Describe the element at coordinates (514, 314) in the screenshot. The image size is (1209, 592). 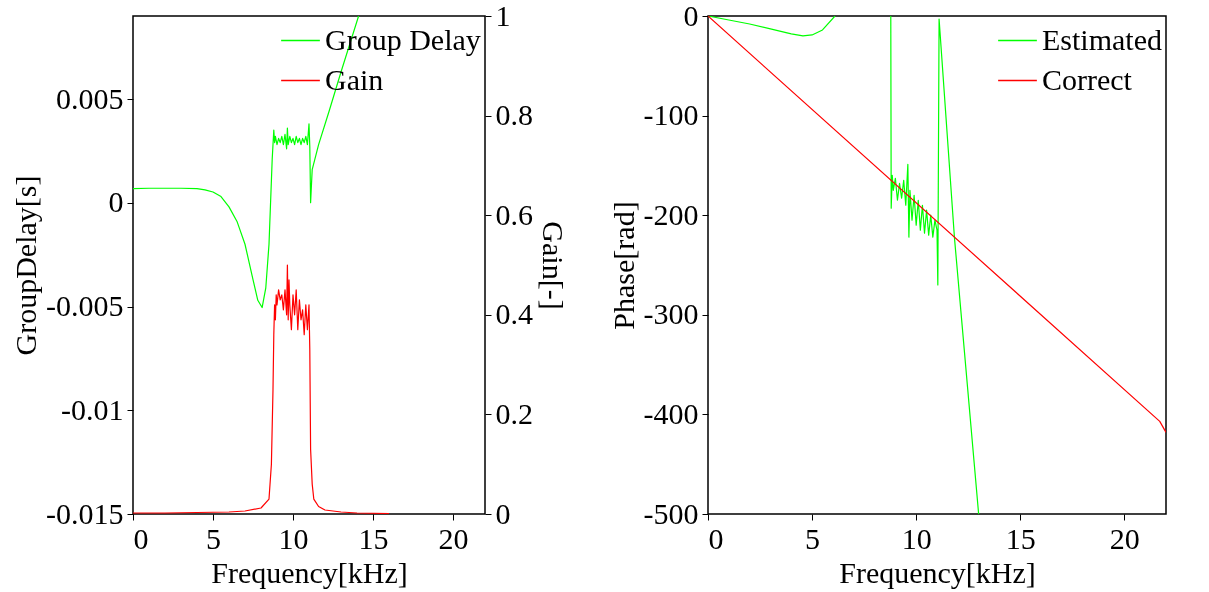
I see `y2-tick-label: 0.4` at that location.